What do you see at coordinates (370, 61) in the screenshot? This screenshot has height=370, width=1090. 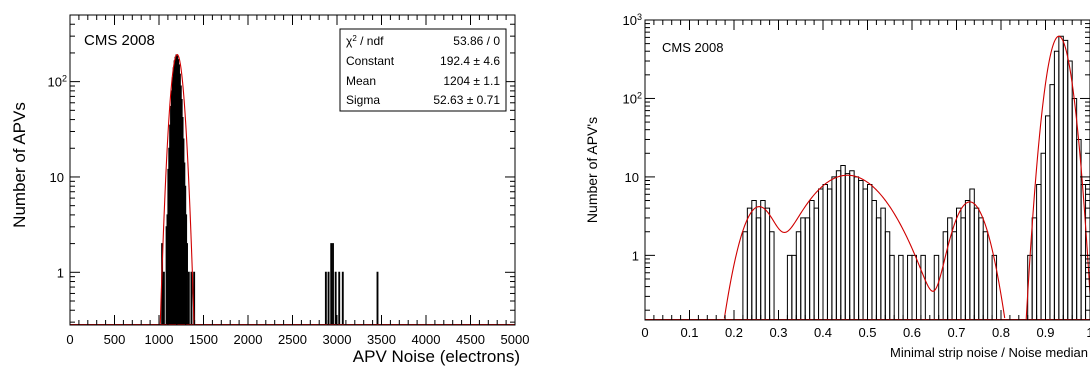 I see `p1-stats-label-1: Constant` at bounding box center [370, 61].